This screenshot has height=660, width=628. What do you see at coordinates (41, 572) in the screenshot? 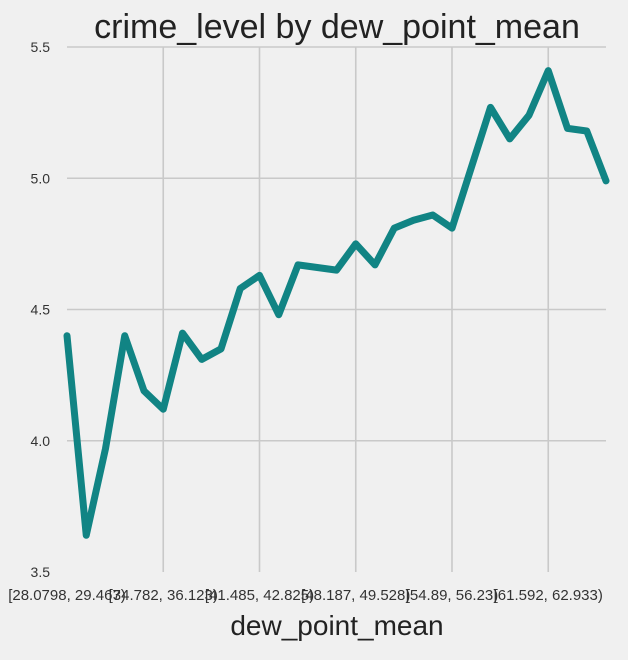
I see `y-tick-label: 3.5` at bounding box center [41, 572].